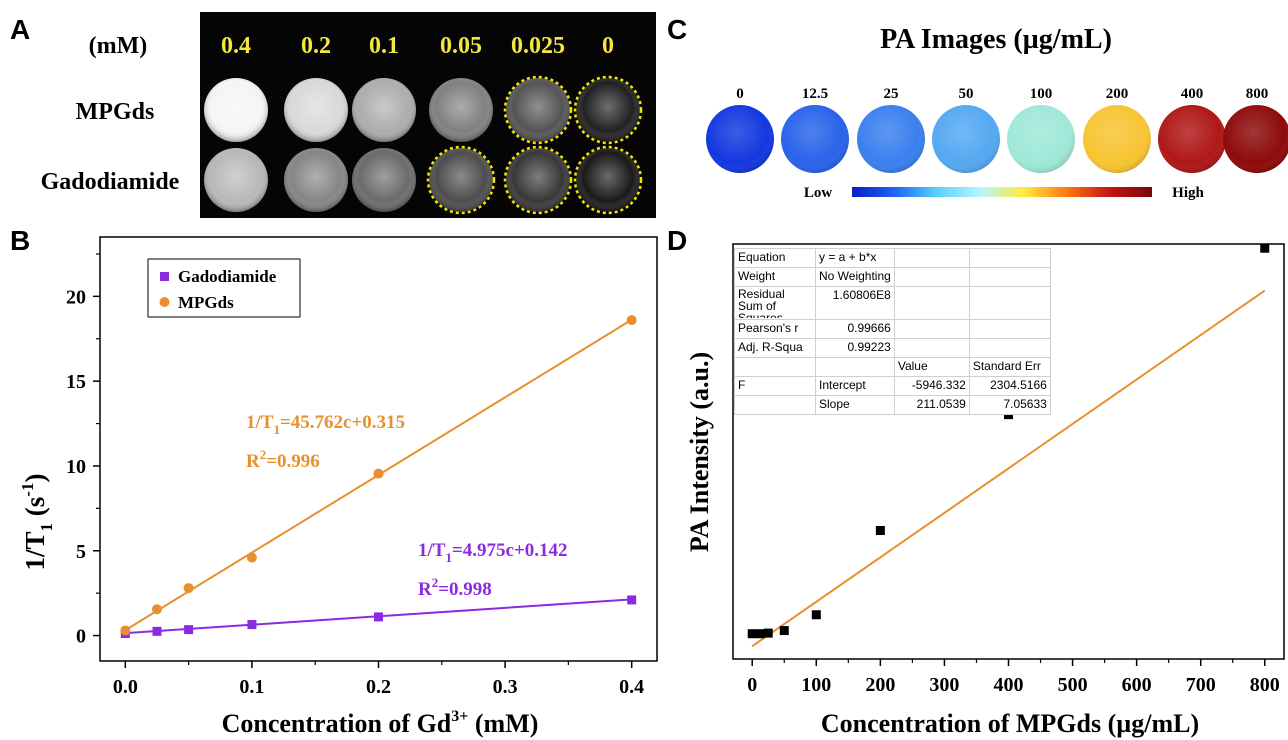 This screenshot has height=740, width=1288. What do you see at coordinates (316, 46) in the screenshot?
I see `mri-conc-label-1: 0.2` at bounding box center [316, 46].